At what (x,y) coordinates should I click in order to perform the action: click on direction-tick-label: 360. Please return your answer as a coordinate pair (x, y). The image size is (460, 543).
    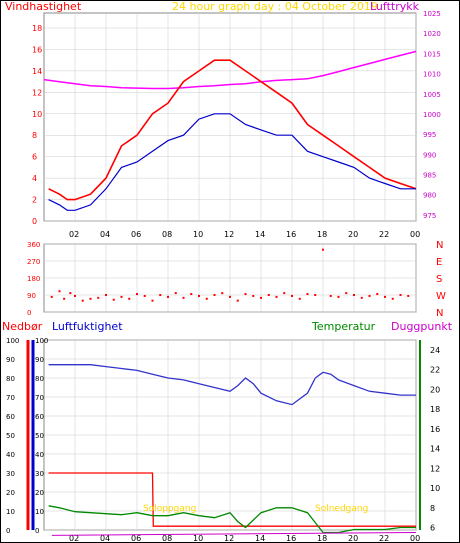
    Looking at the image, I should click on (33, 245).